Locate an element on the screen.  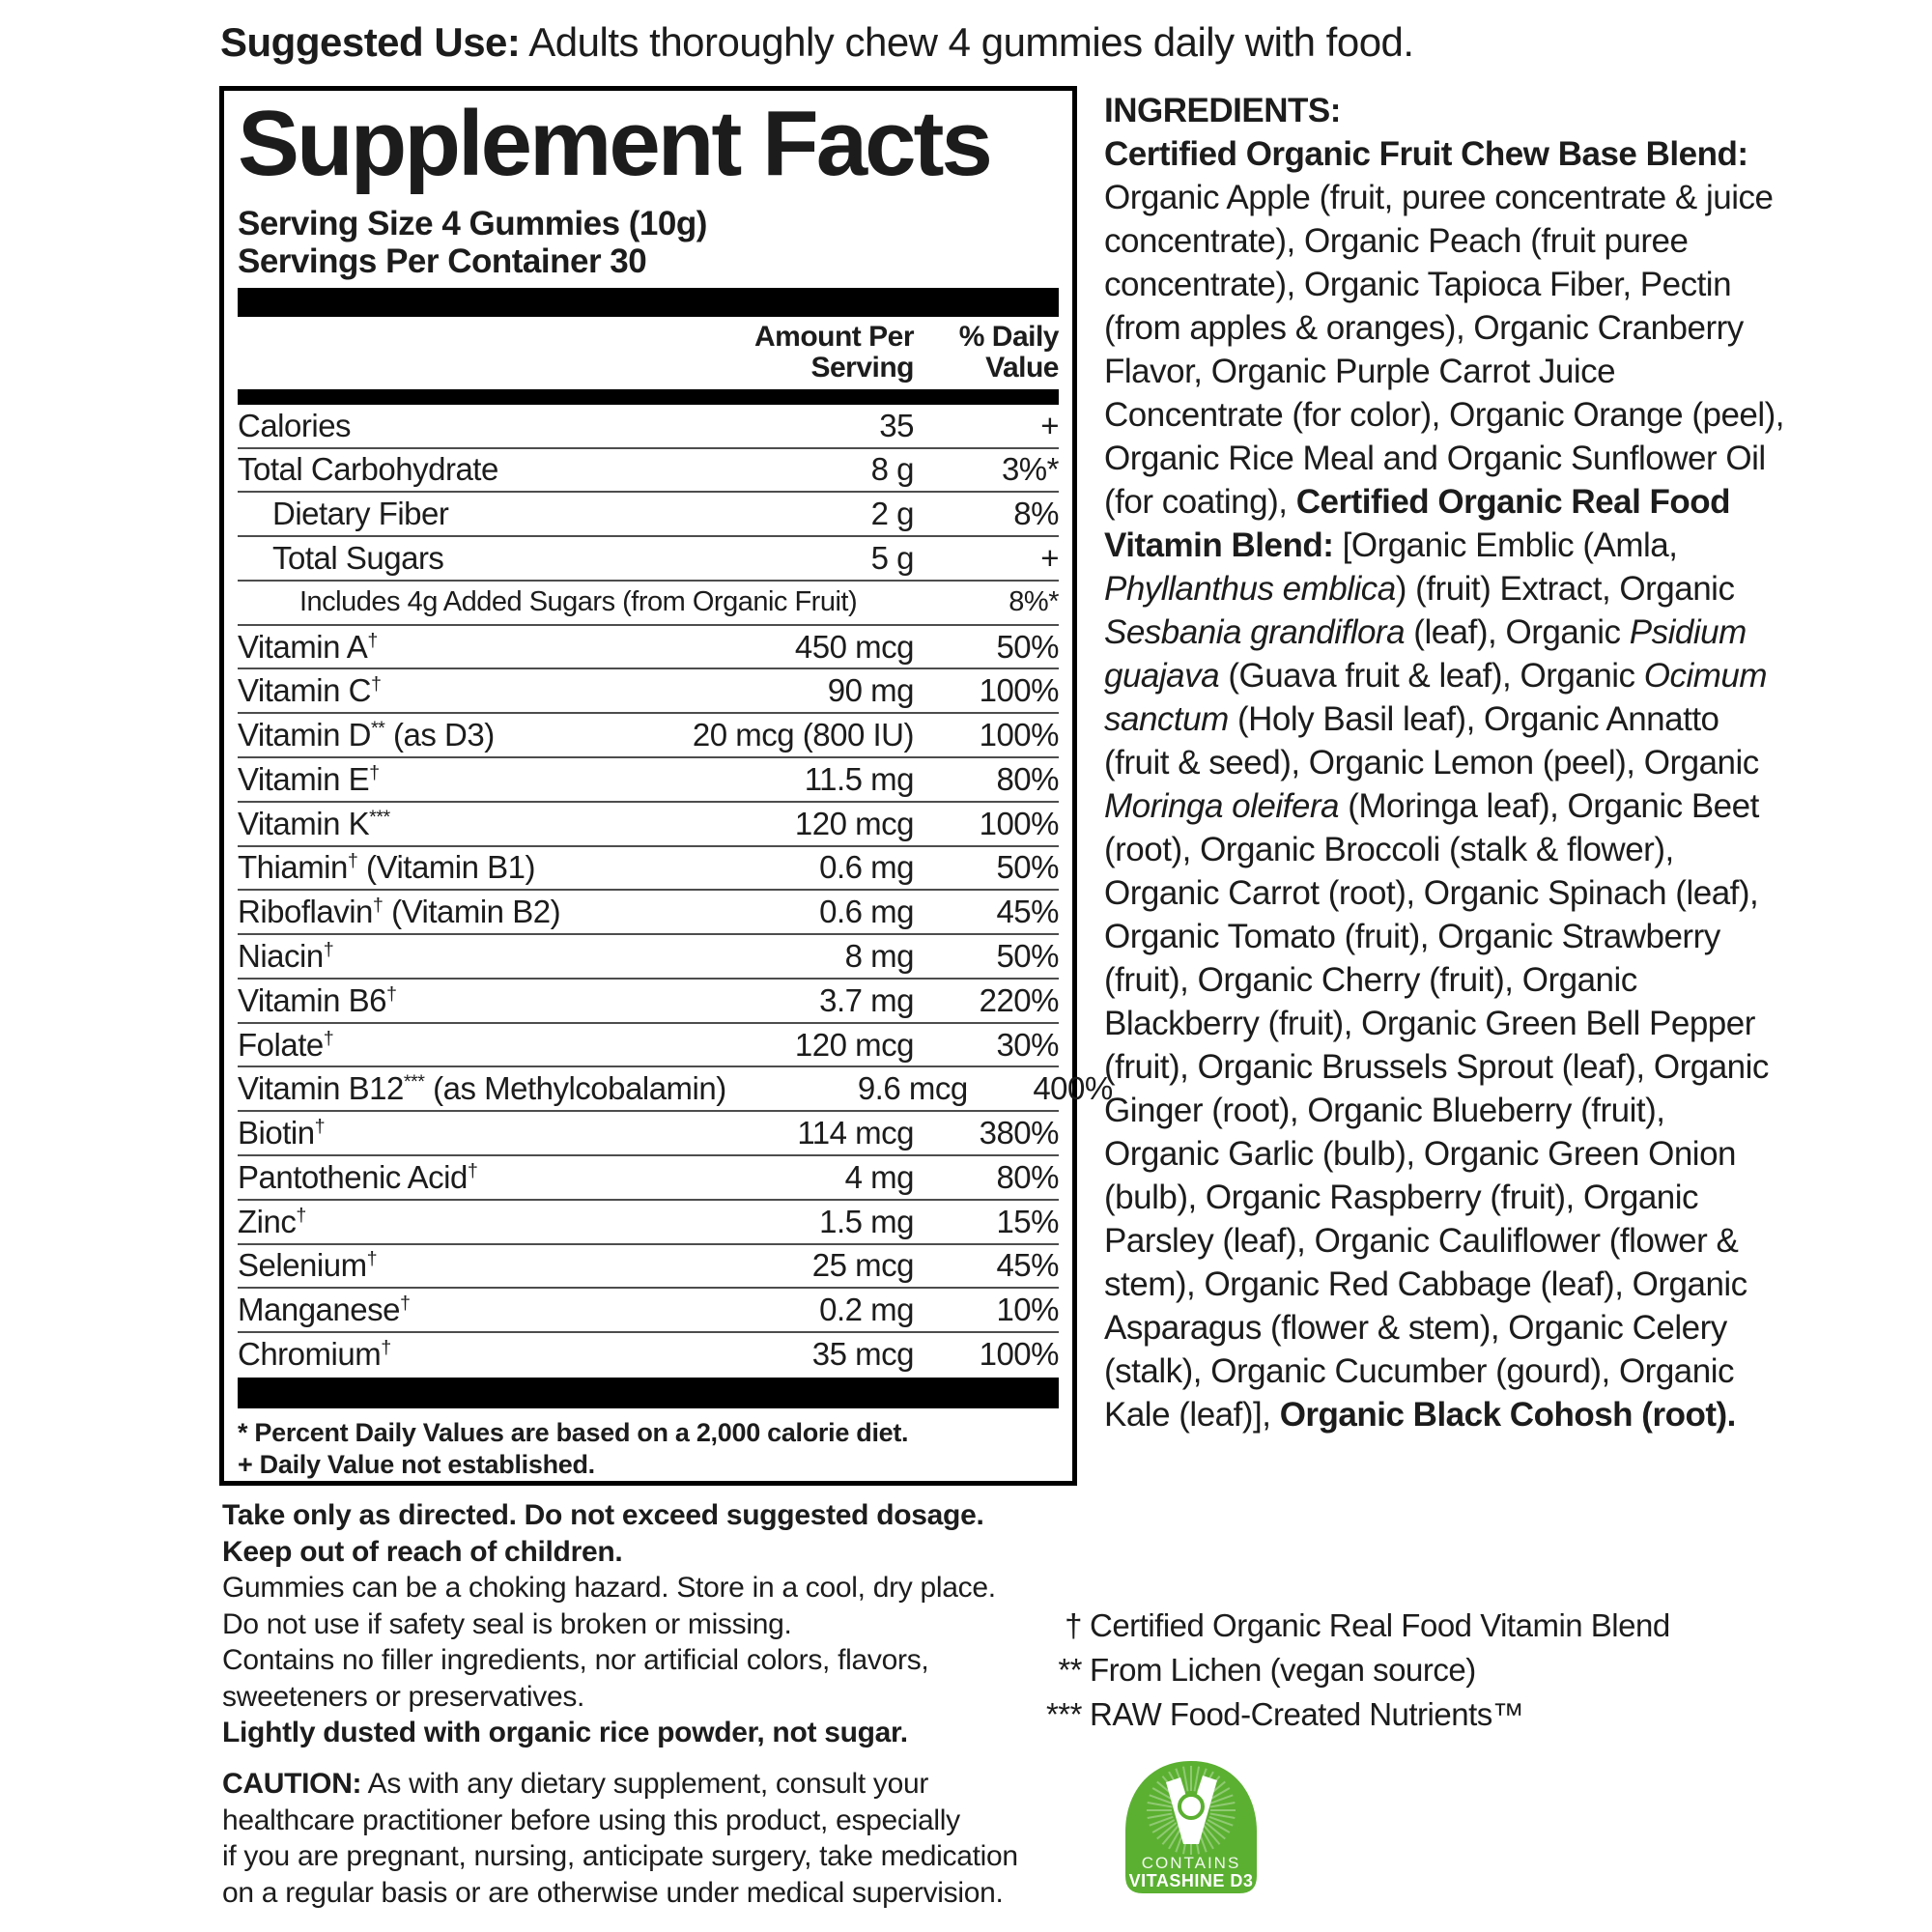
nutrient-daily-value: 8% is located at coordinates (1036, 514).